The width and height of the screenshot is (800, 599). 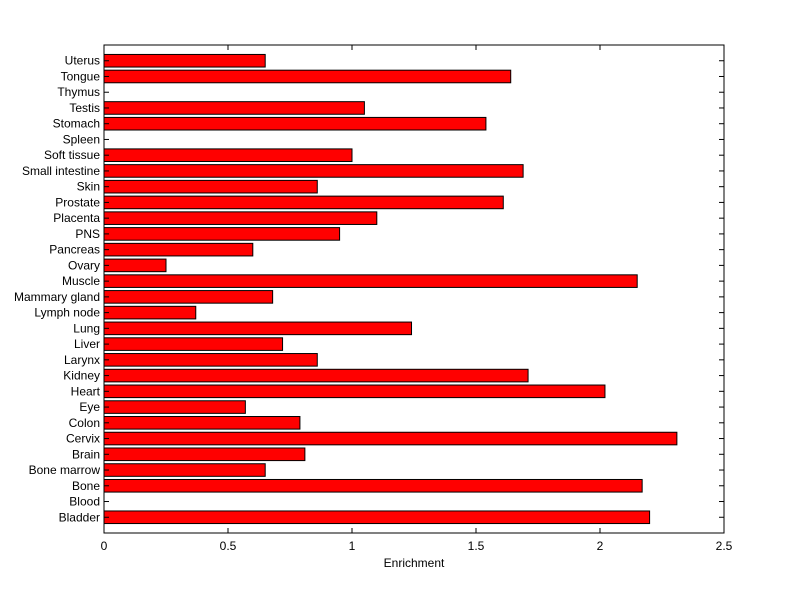 What do you see at coordinates (82, 360) in the screenshot?
I see `y-tick-label-larynx: Larynx` at bounding box center [82, 360].